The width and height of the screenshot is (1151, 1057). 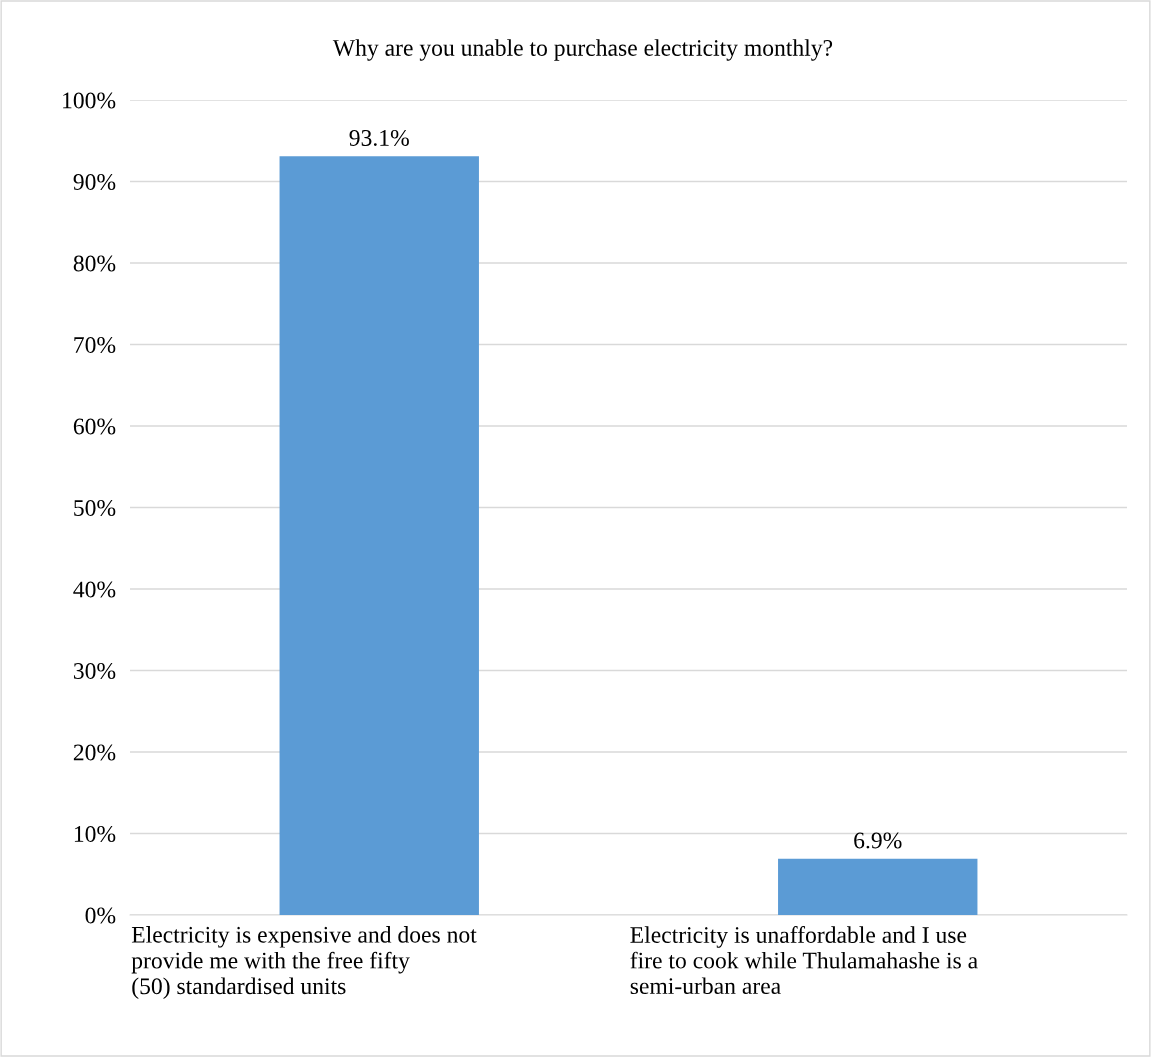 What do you see at coordinates (100, 915) in the screenshot?
I see `y-tick-label: 0%` at bounding box center [100, 915].